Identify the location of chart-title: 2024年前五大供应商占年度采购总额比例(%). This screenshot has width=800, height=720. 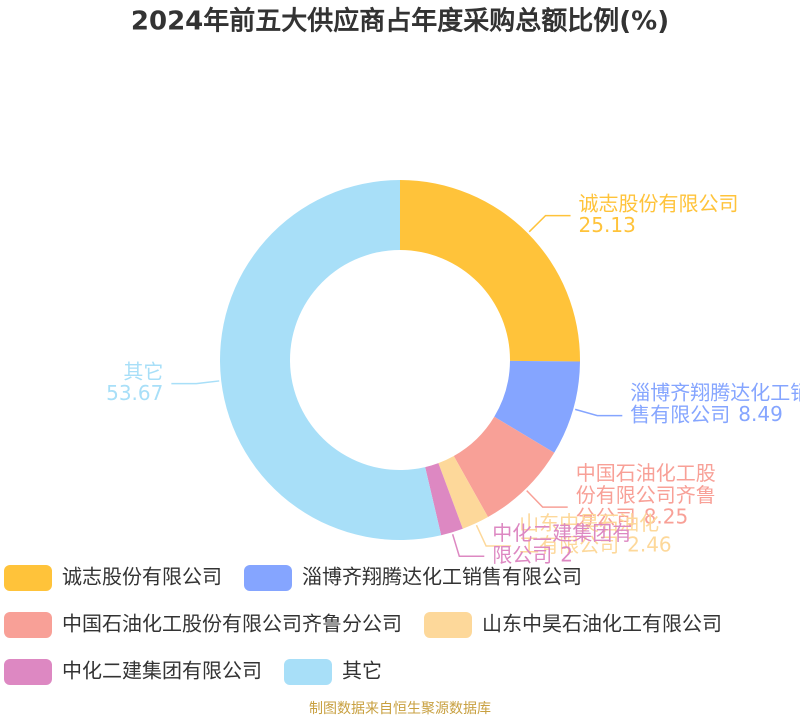
(400, 21).